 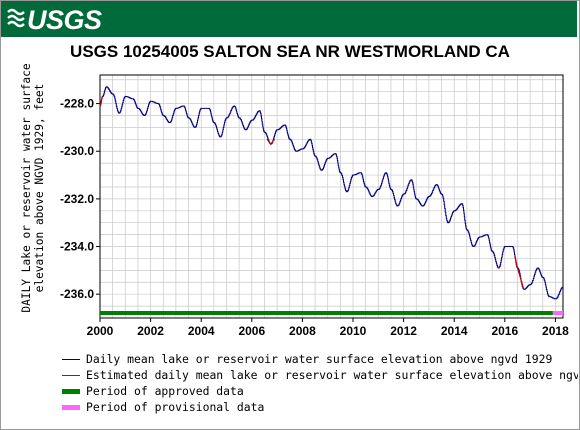 I want to click on x-tick-label: 2008, so click(x=302, y=331).